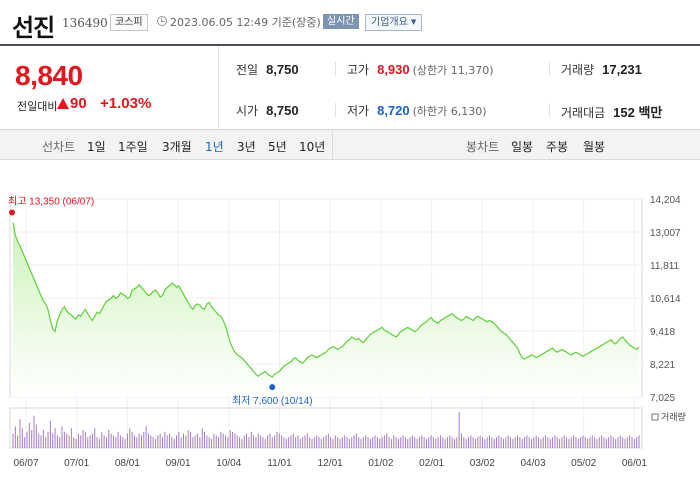 This screenshot has width=700, height=482. I want to click on up-arrow-icon, so click(63, 103).